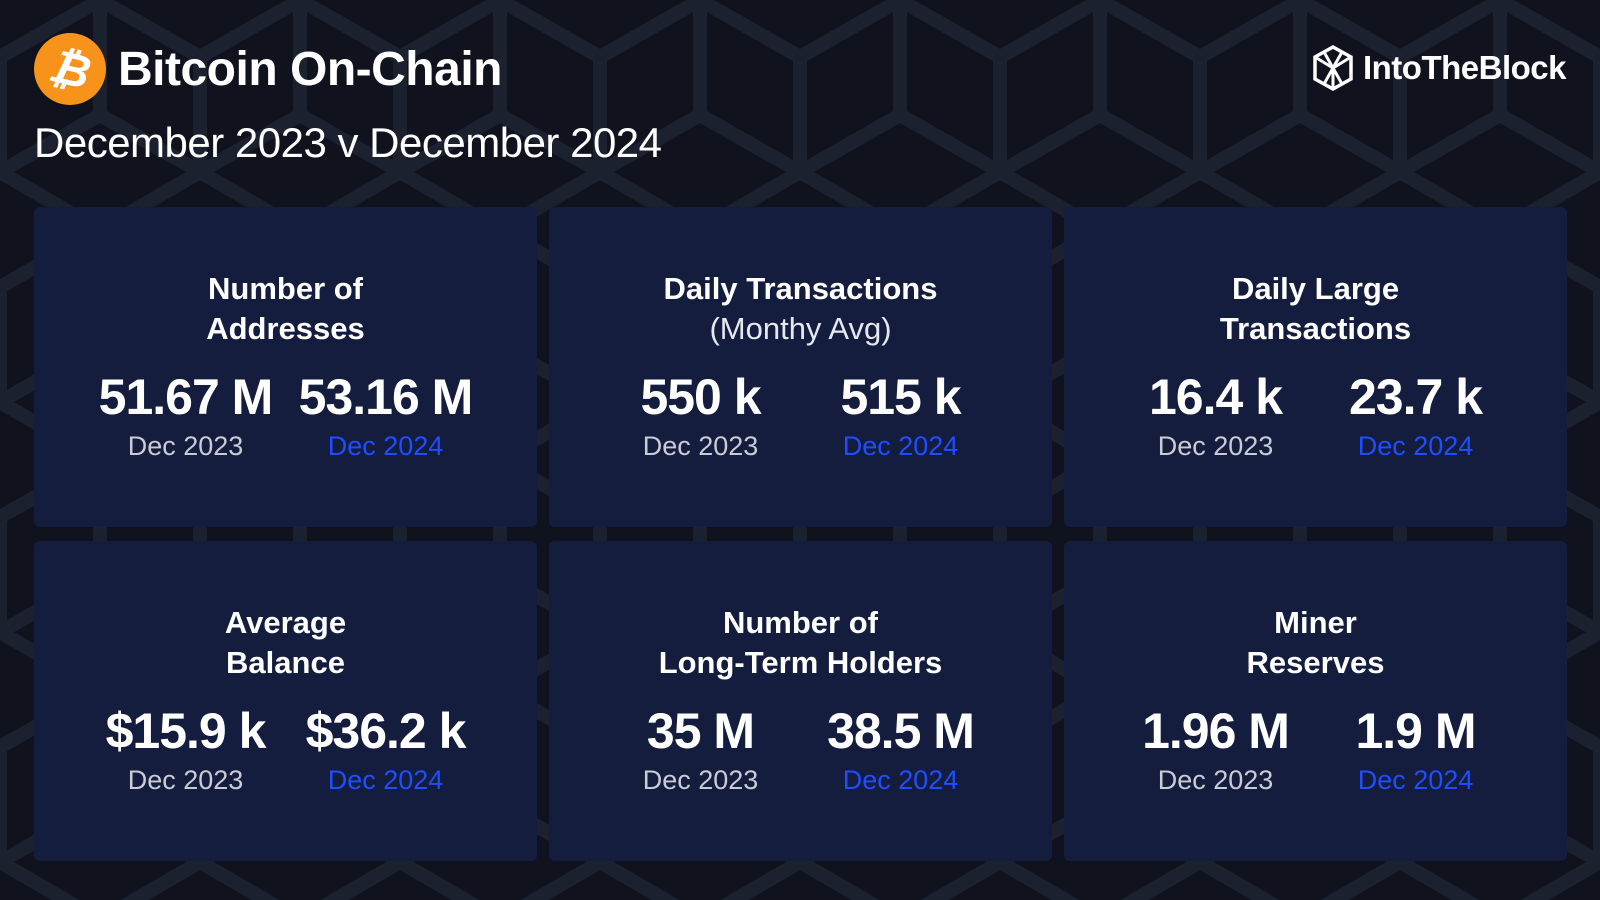  I want to click on card-stats: $15.9 k Dec 2023 $36.2 k Dec 2024, so click(285, 749).